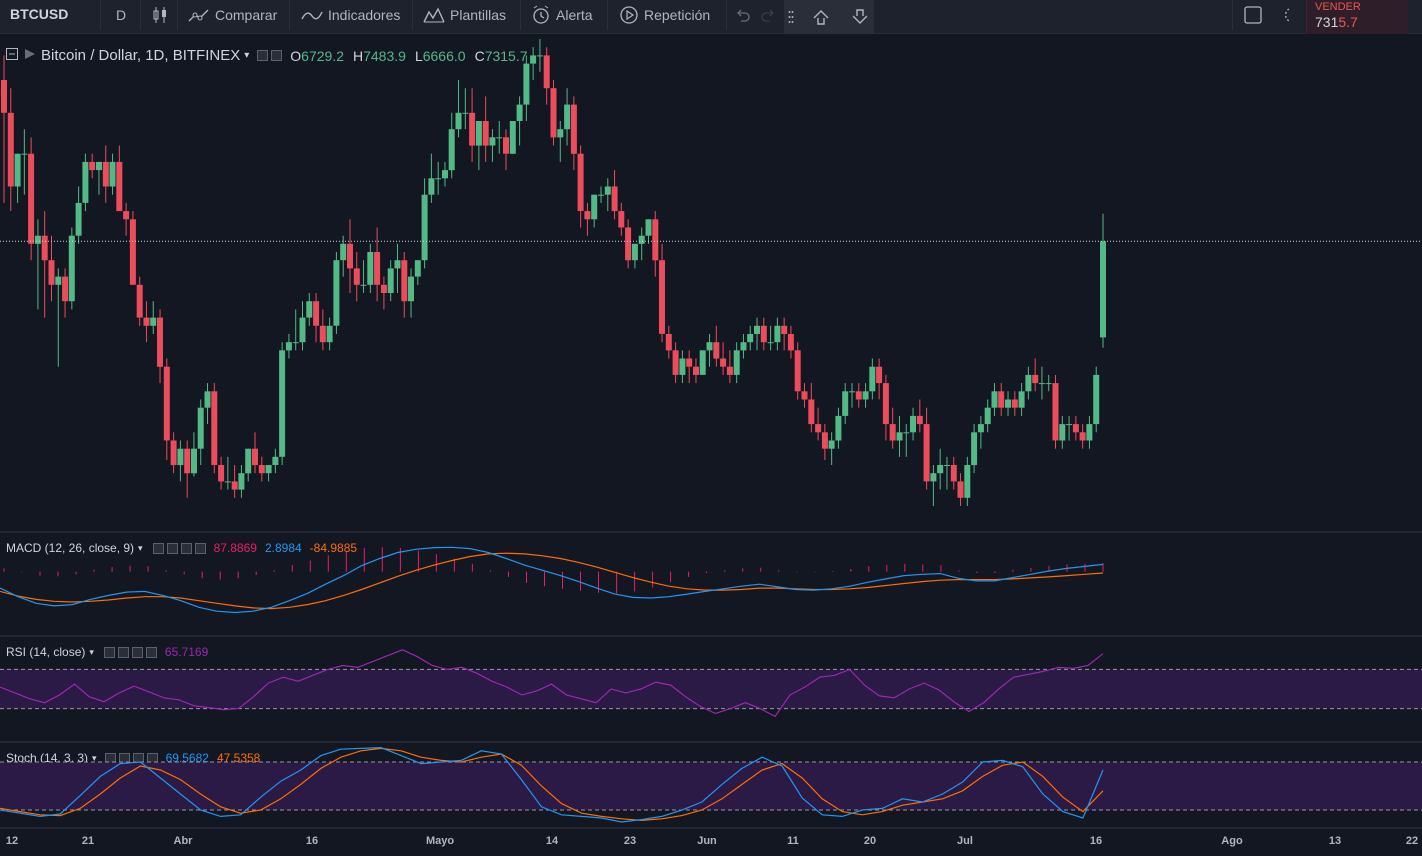 Image resolution: width=1422 pixels, height=856 pixels. I want to click on fullscreen-button, so click(1253, 15).